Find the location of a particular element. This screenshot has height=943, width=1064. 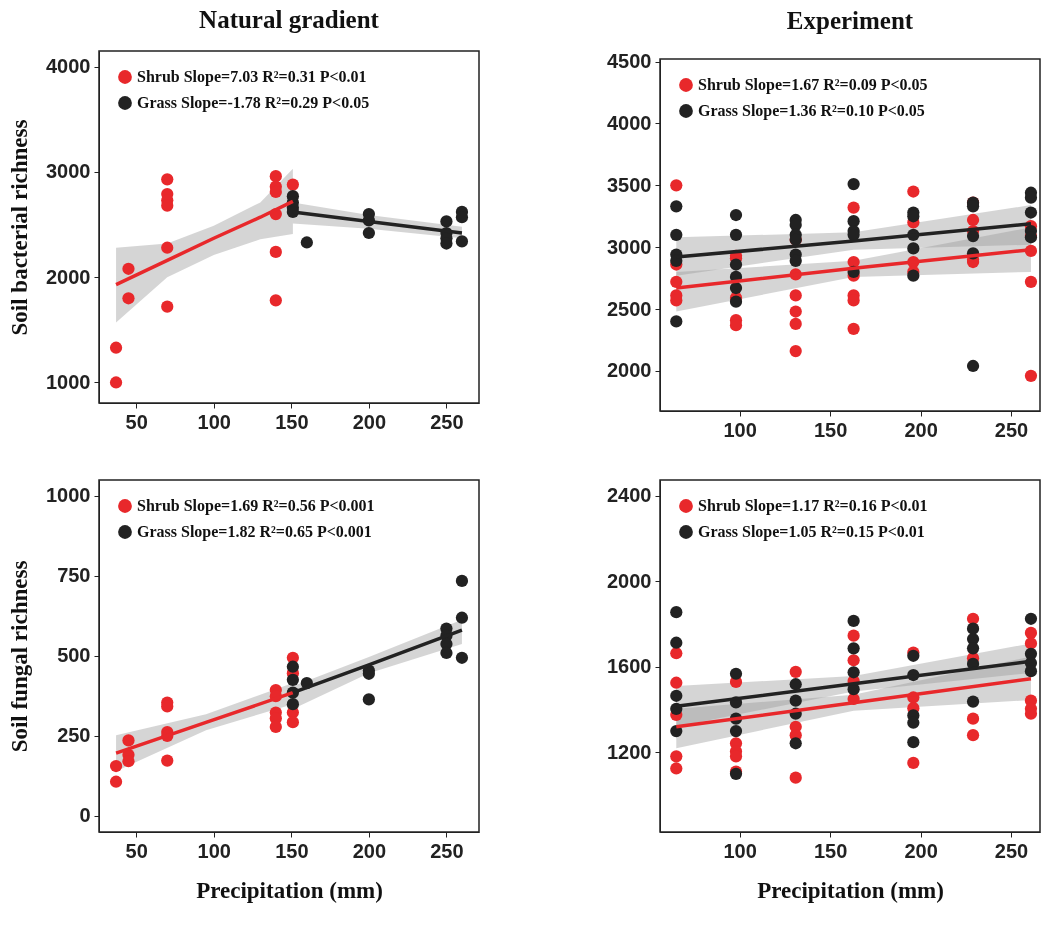

legend-label: Shrub Slope=1.69 R²=0.56 P<0.001 is located at coordinates (256, 506).